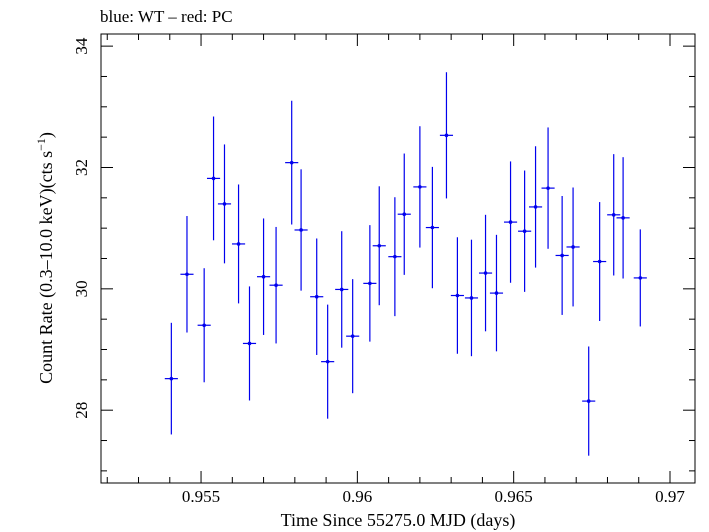 Image resolution: width=709 pixels, height=532 pixels. I want to click on y-axis-title: Count Rate (0.3–10.0 keV)(cts s−1), so click(45, 258).